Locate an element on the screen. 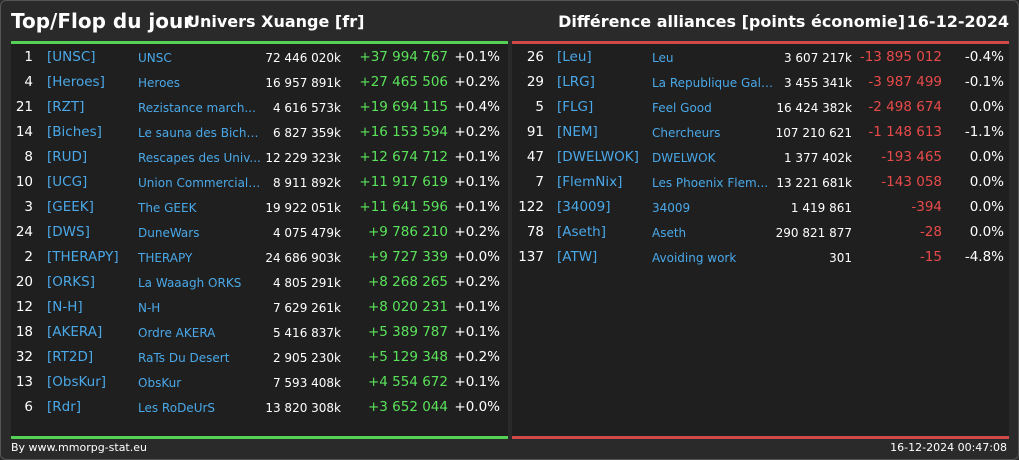 The width and height of the screenshot is (1019, 460). alliance-difference: +16 153 594 is located at coordinates (403, 132).